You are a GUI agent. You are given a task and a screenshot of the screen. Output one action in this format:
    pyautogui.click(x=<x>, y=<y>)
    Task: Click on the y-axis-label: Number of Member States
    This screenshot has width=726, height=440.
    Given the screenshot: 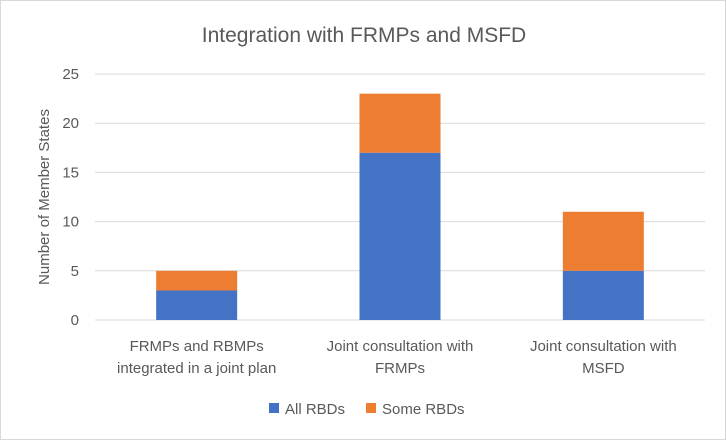 What is the action you would take?
    pyautogui.click(x=44, y=197)
    